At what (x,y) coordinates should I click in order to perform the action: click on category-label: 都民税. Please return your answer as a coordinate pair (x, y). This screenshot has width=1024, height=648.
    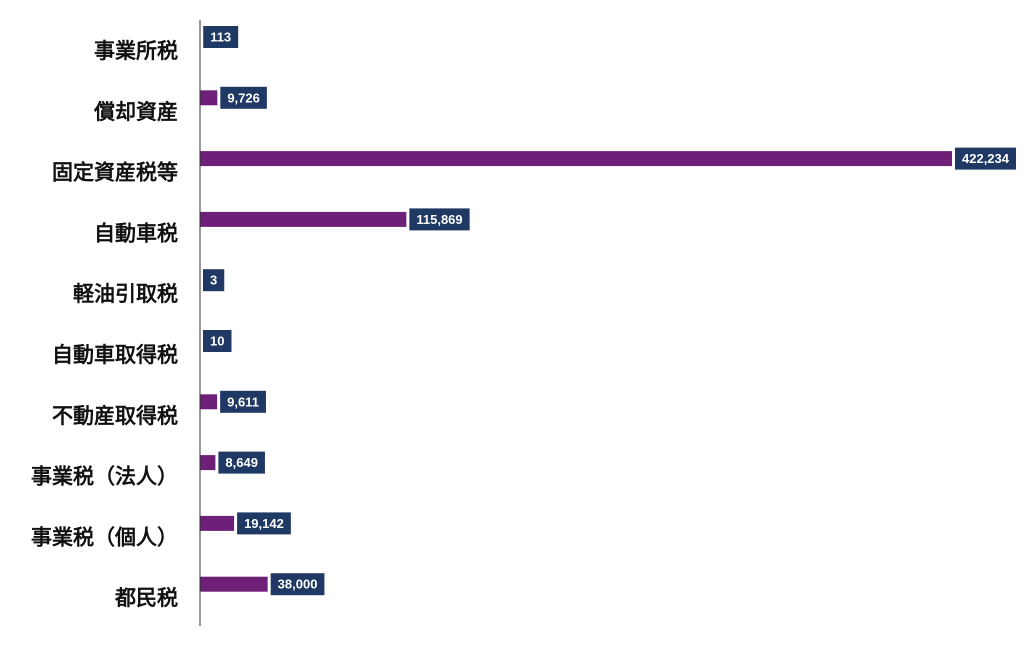
    Looking at the image, I should click on (146, 598).